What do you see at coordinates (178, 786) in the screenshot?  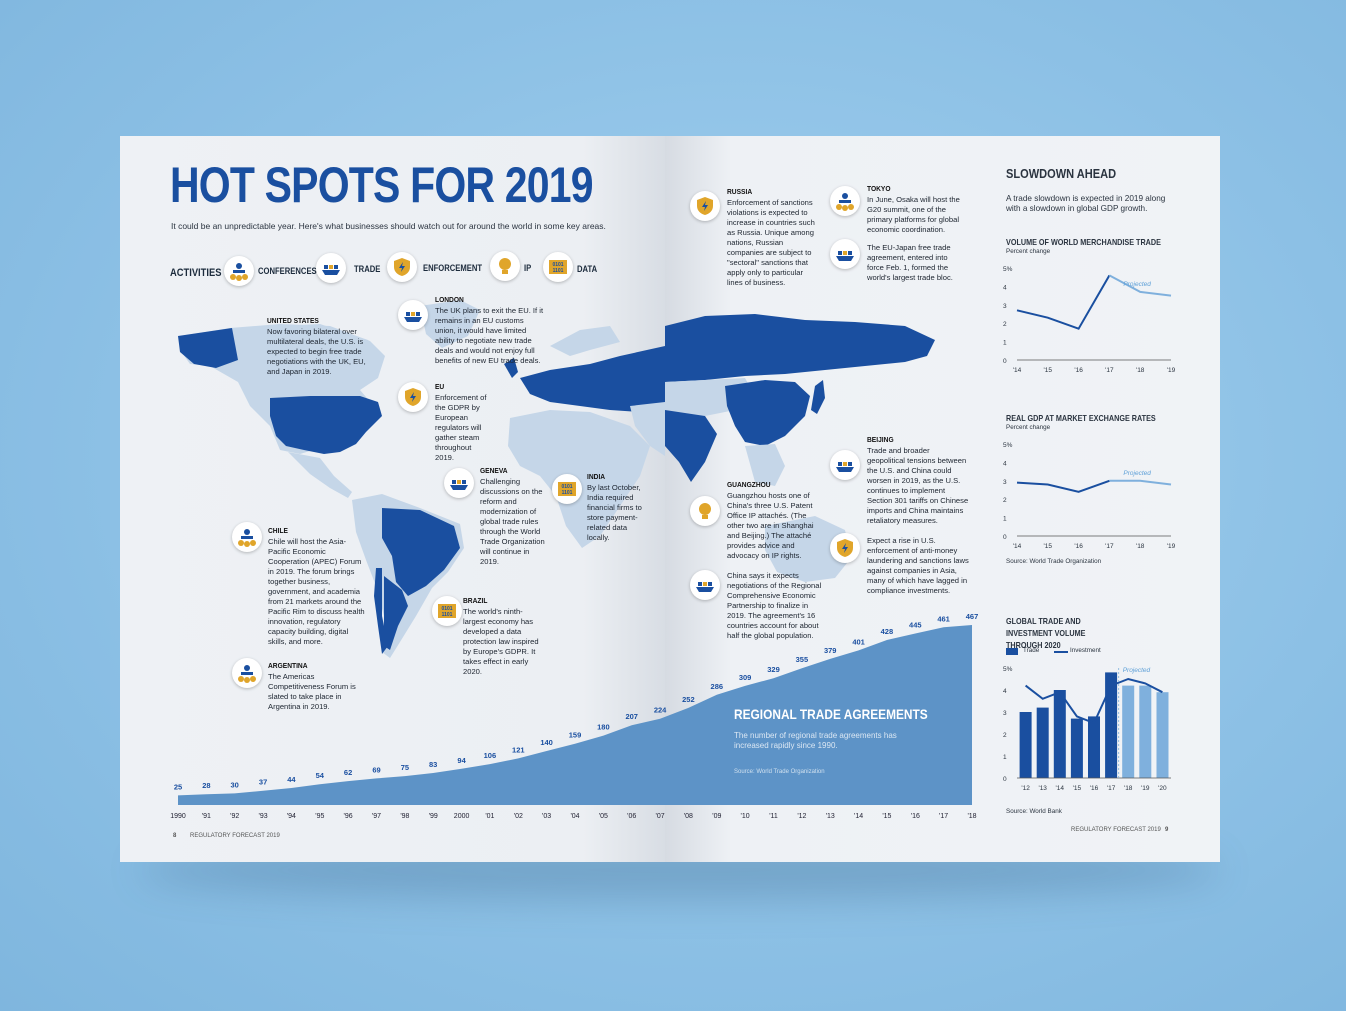 I see `area-data-label: 25` at bounding box center [178, 786].